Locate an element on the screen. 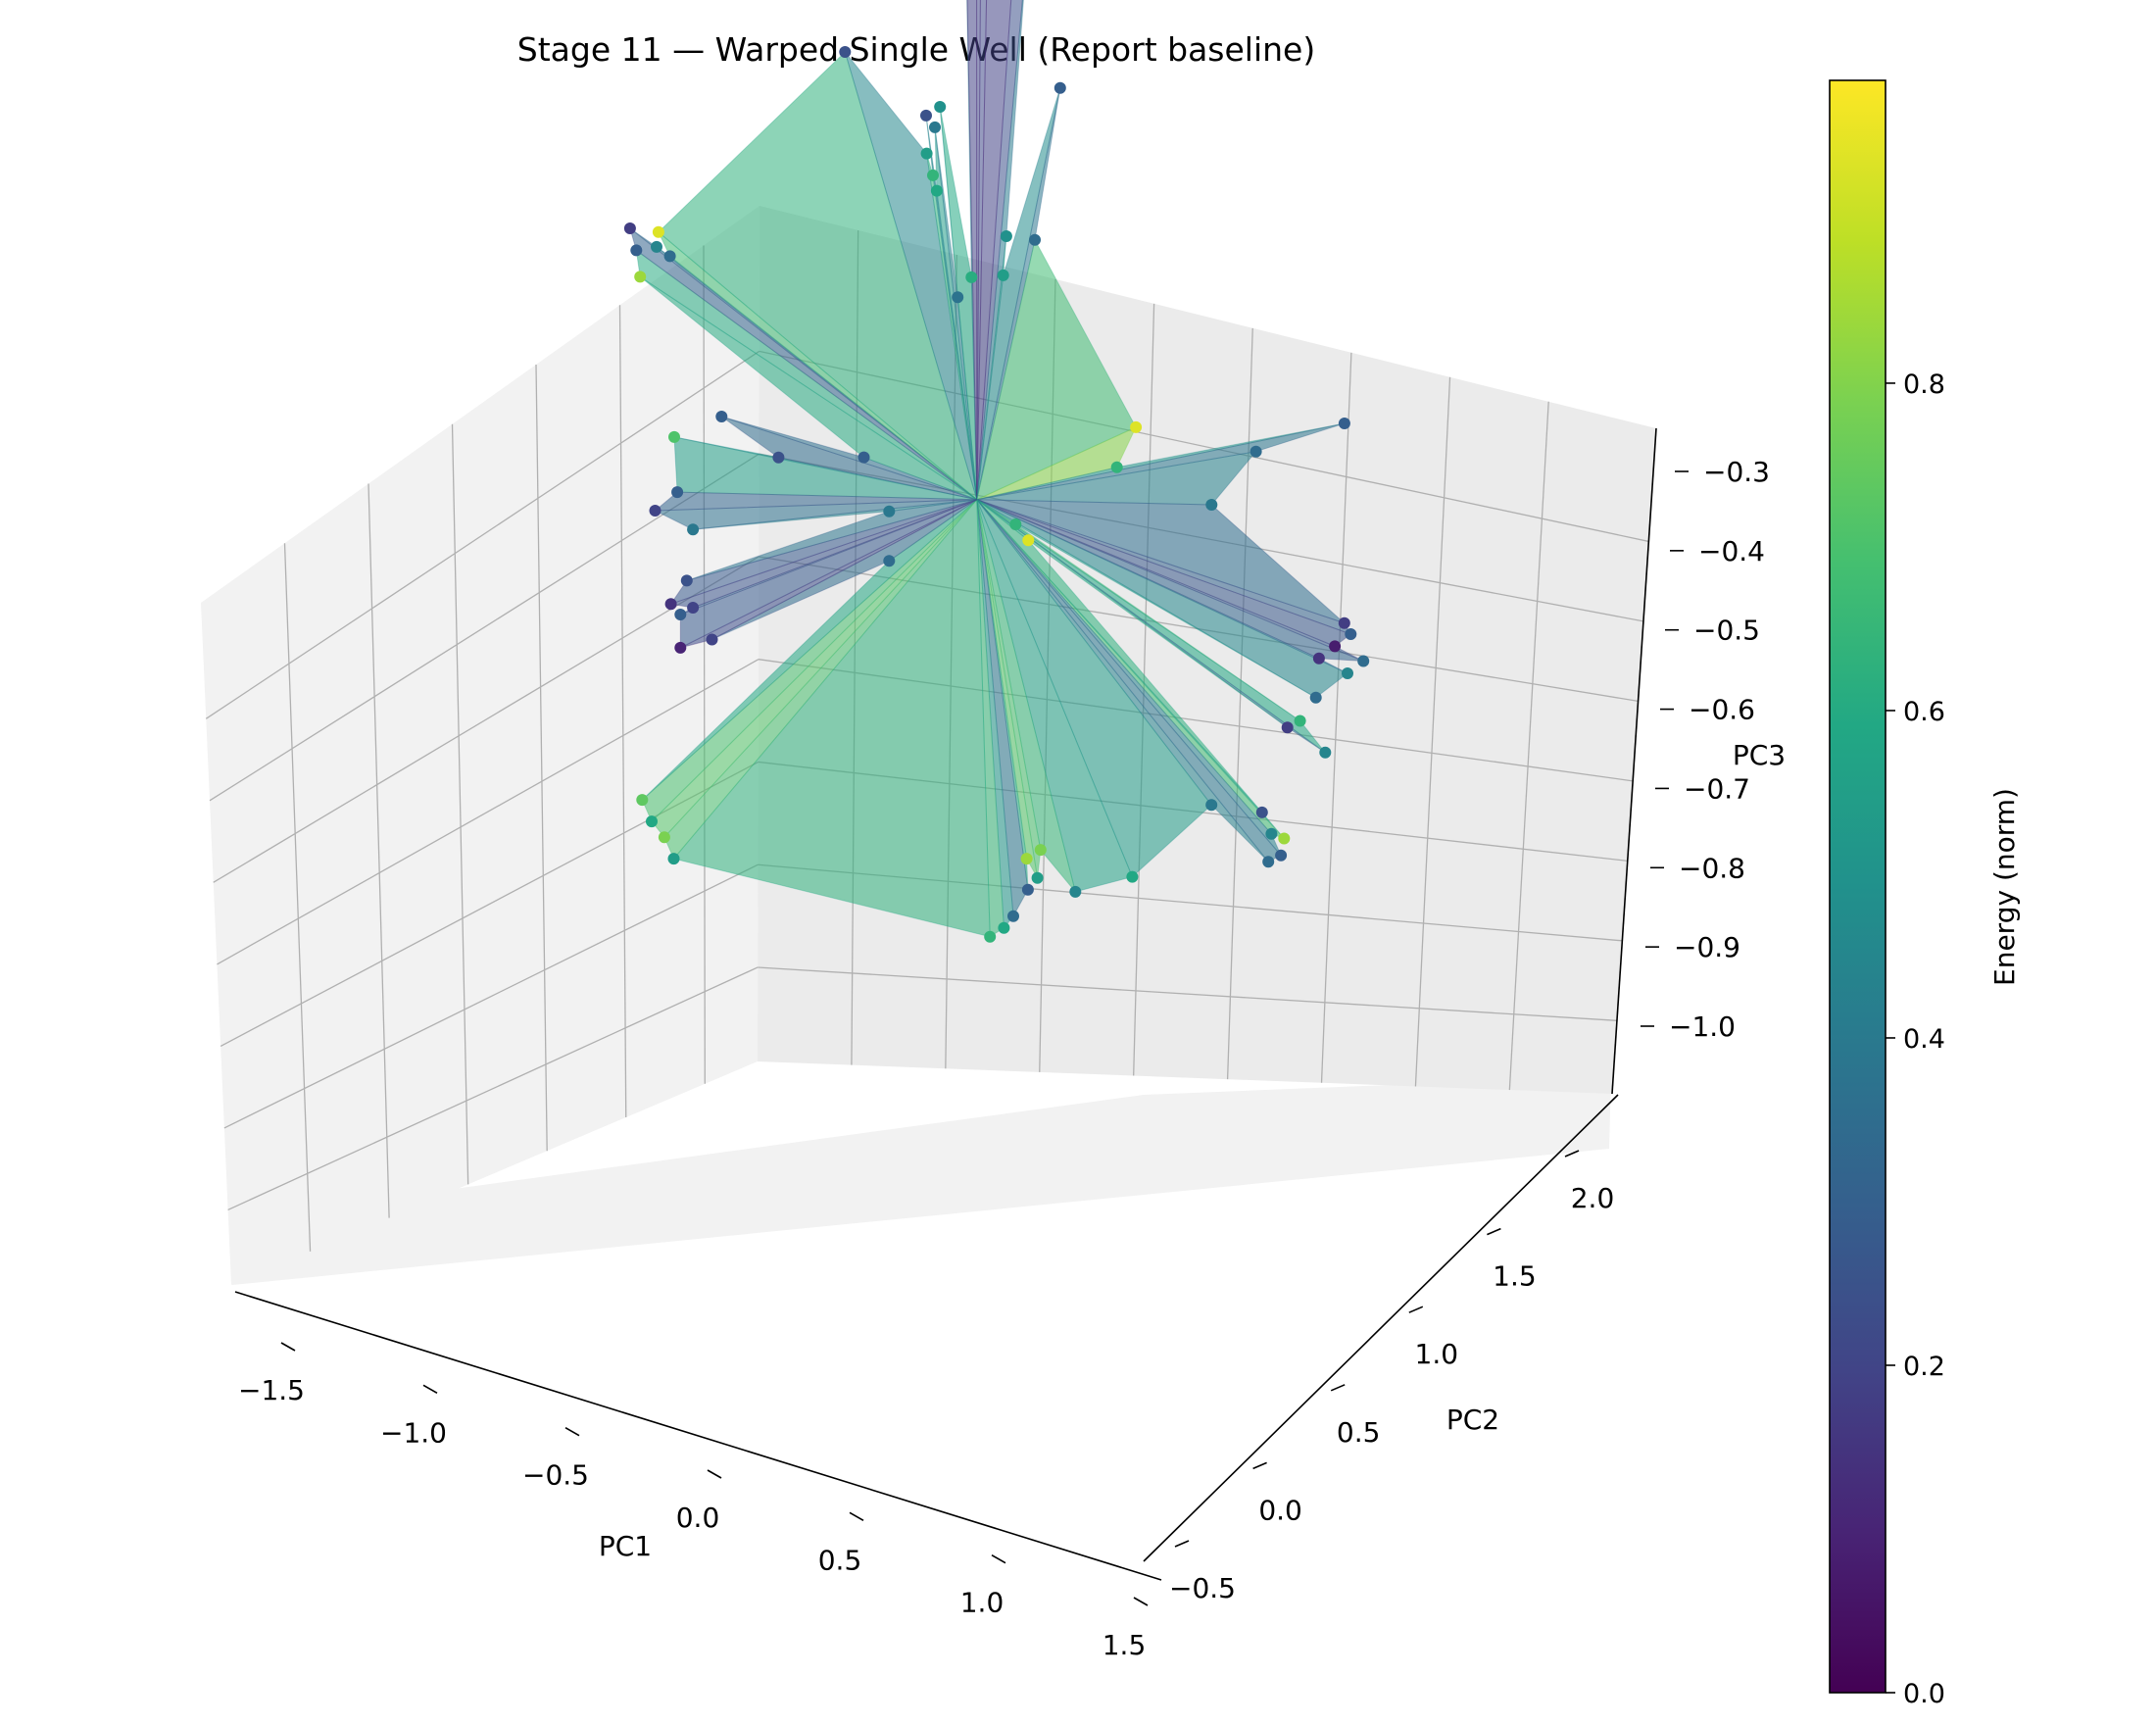 The image size is (2156, 1725). pc3-tick-label: −0.6 is located at coordinates (1722, 710).